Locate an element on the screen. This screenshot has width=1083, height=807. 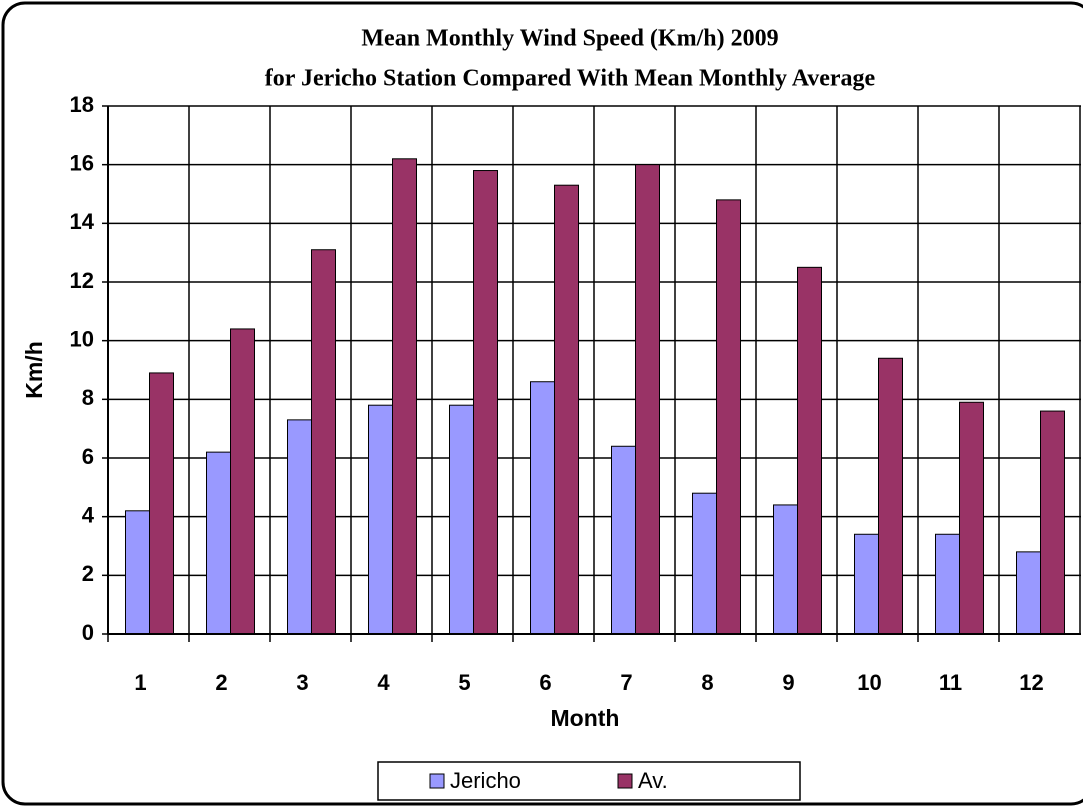
y-tick-label: 12 is located at coordinates (82, 280).